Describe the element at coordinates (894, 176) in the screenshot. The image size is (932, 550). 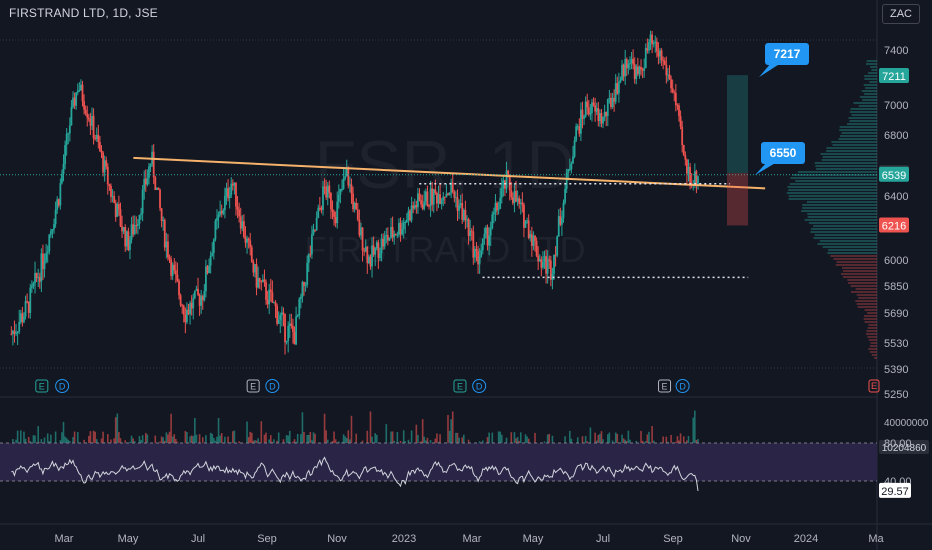
I see `price-label: 6539` at that location.